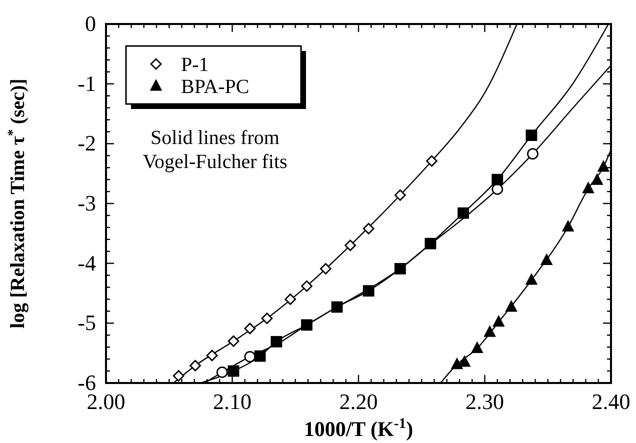 The image size is (636, 443). I want to click on y-tick-label: -1, so click(87, 83).